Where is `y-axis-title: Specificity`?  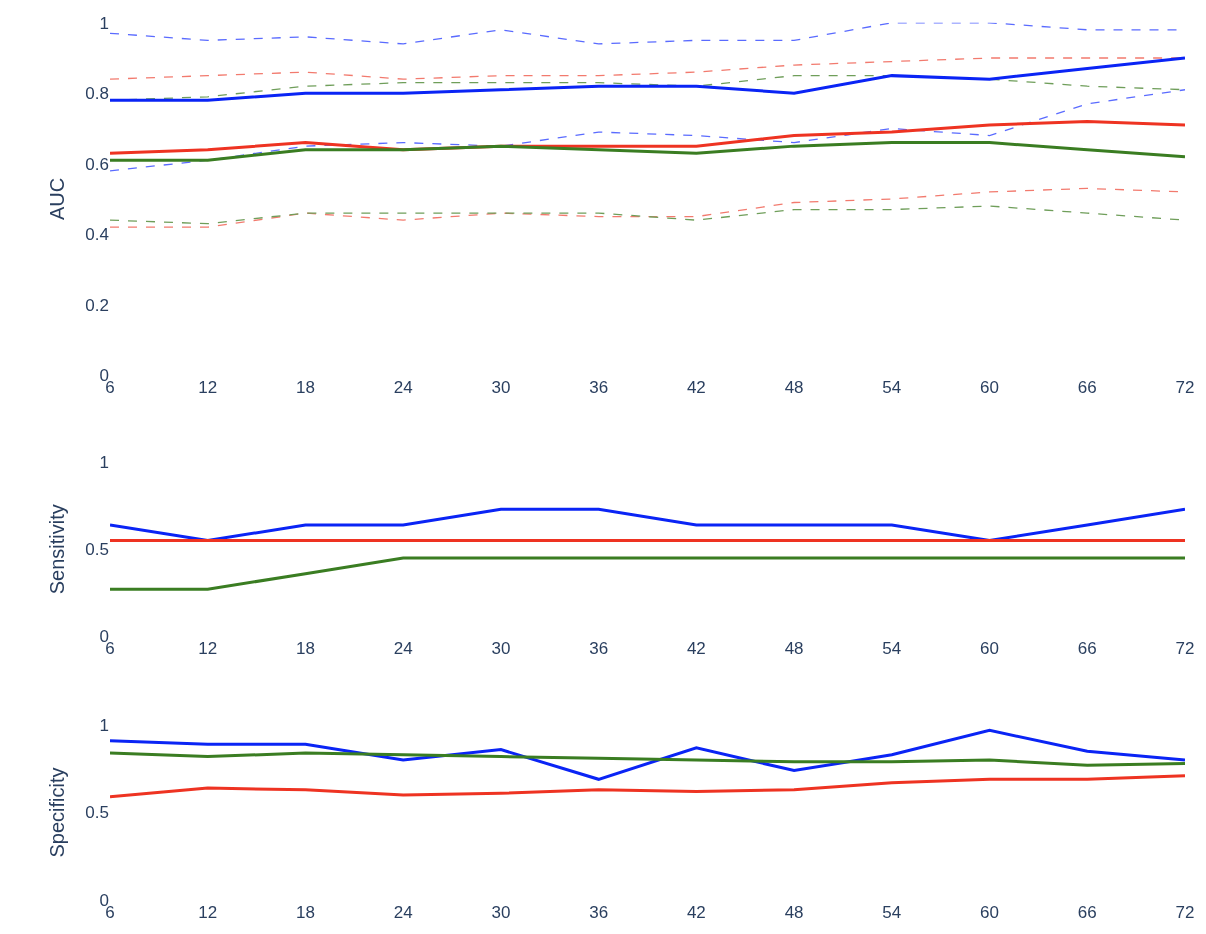 y-axis-title: Specificity is located at coordinates (56, 812).